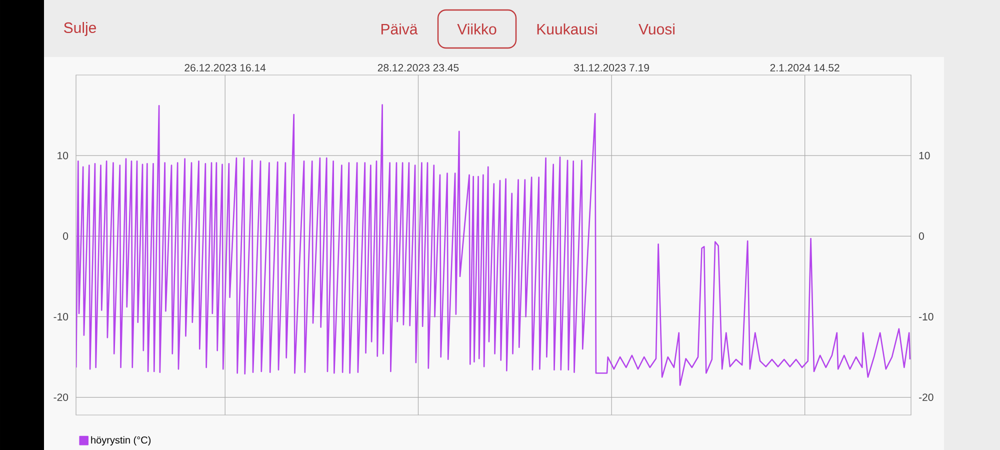 The height and width of the screenshot is (450, 1000). I want to click on text: Viikko, so click(476, 28).